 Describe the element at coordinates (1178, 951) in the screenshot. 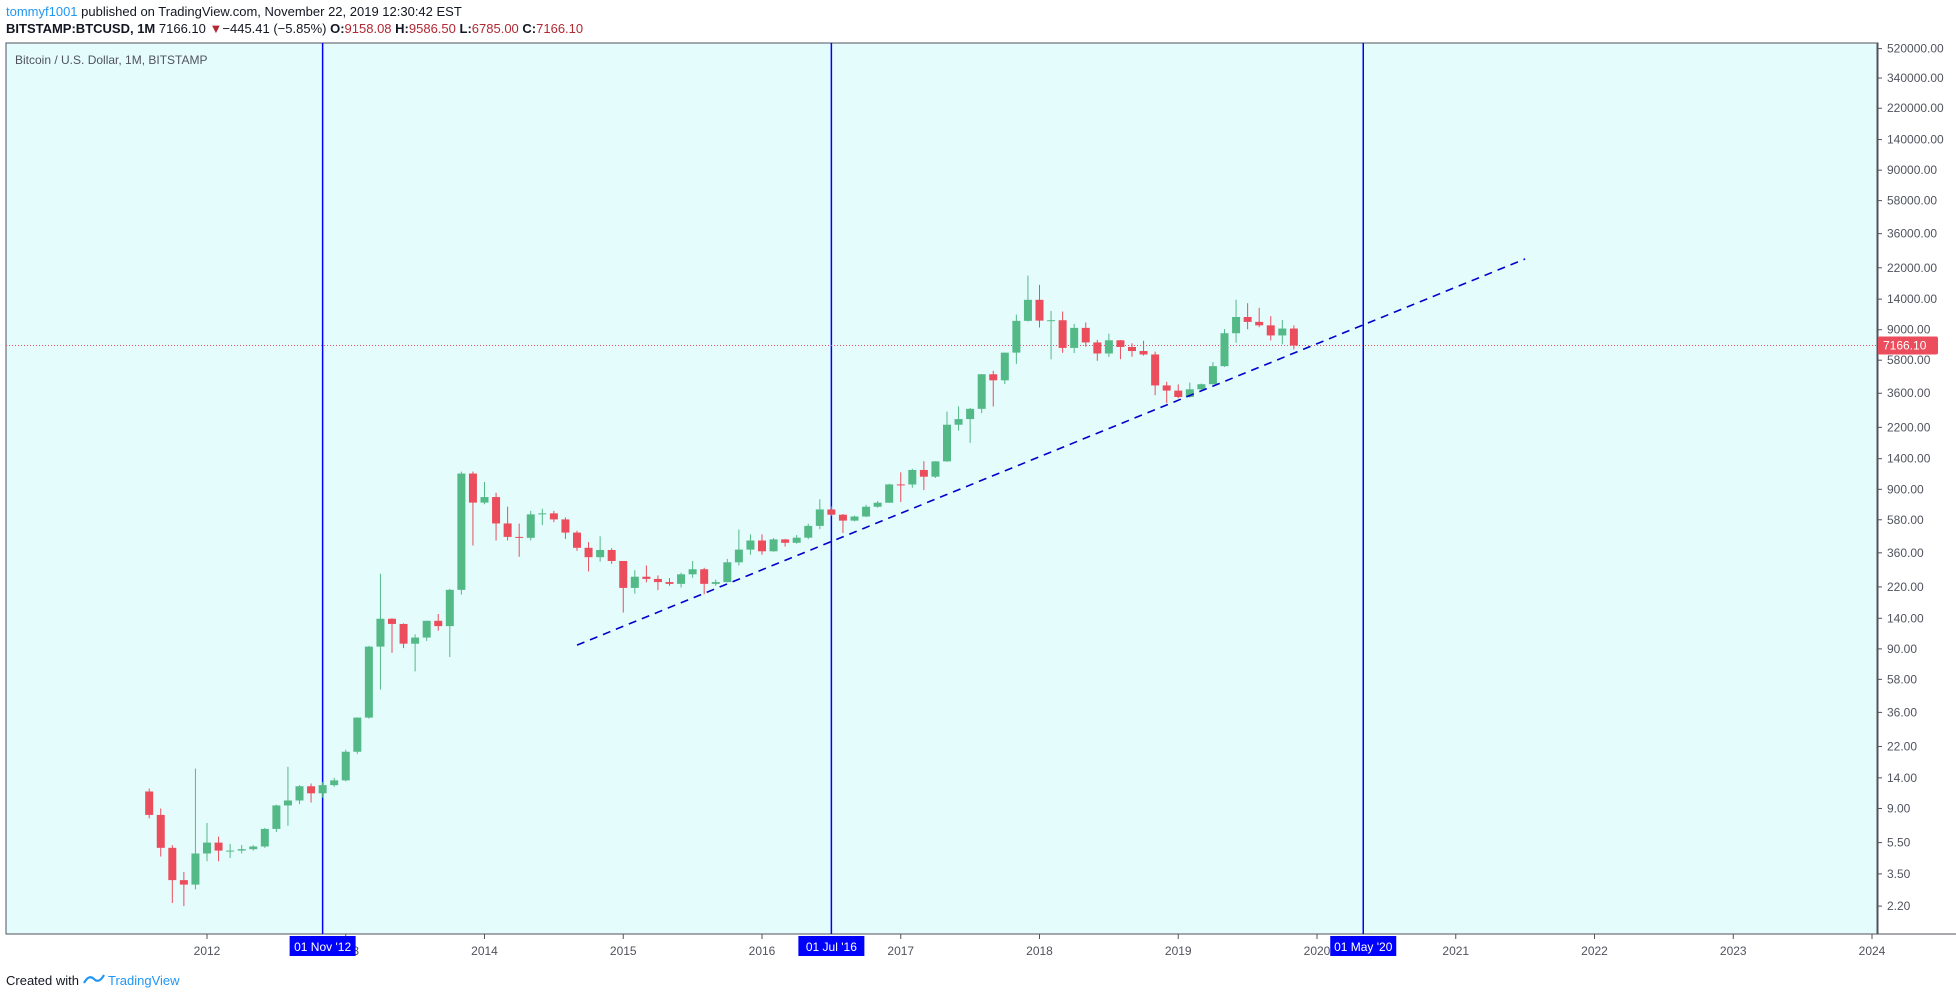

I see `time-tick-label: 2019` at that location.